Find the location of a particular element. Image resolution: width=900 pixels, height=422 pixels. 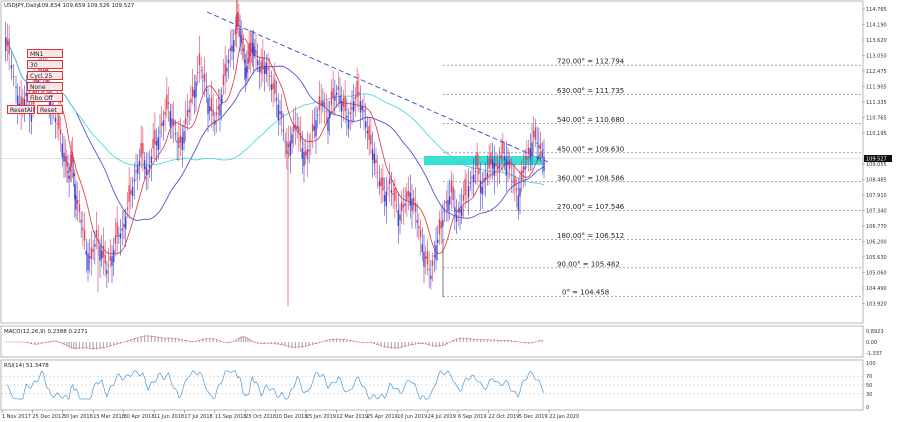

price-tick-label: 113.050 is located at coordinates (876, 57).